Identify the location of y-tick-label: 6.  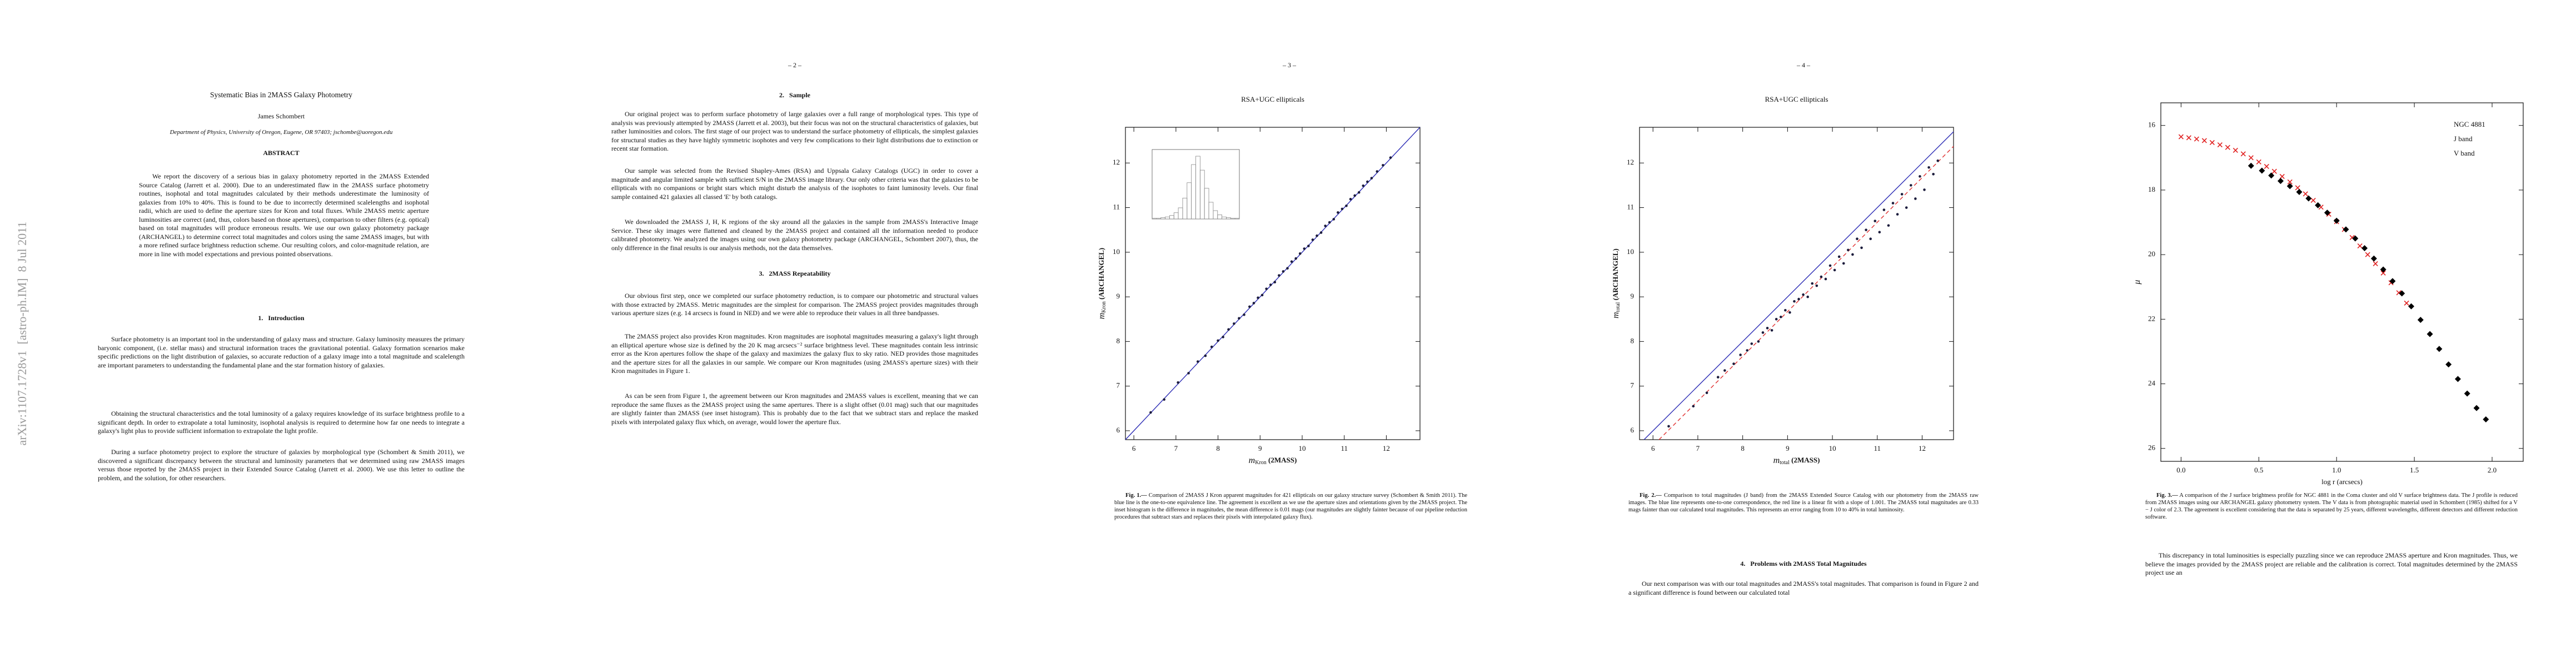
(1118, 430).